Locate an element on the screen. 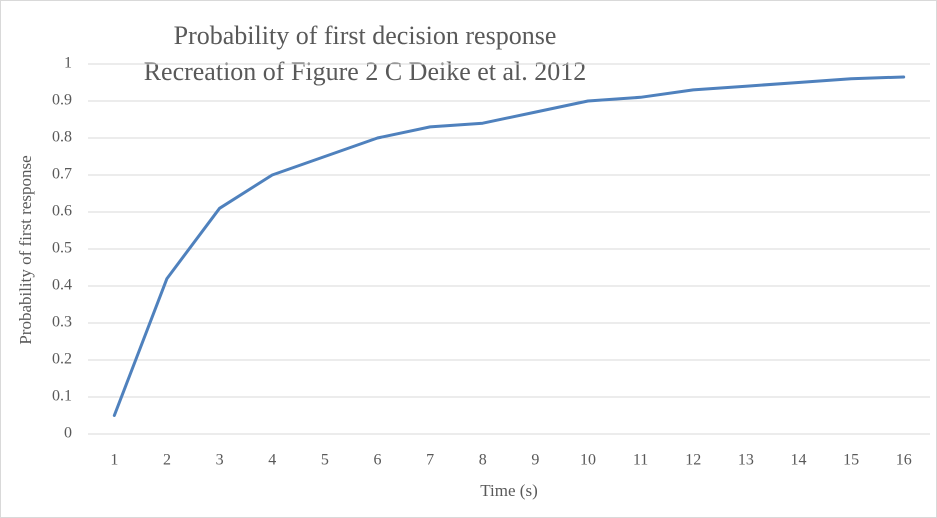 The height and width of the screenshot is (518, 937). x-tick-label: 4 is located at coordinates (272, 460).